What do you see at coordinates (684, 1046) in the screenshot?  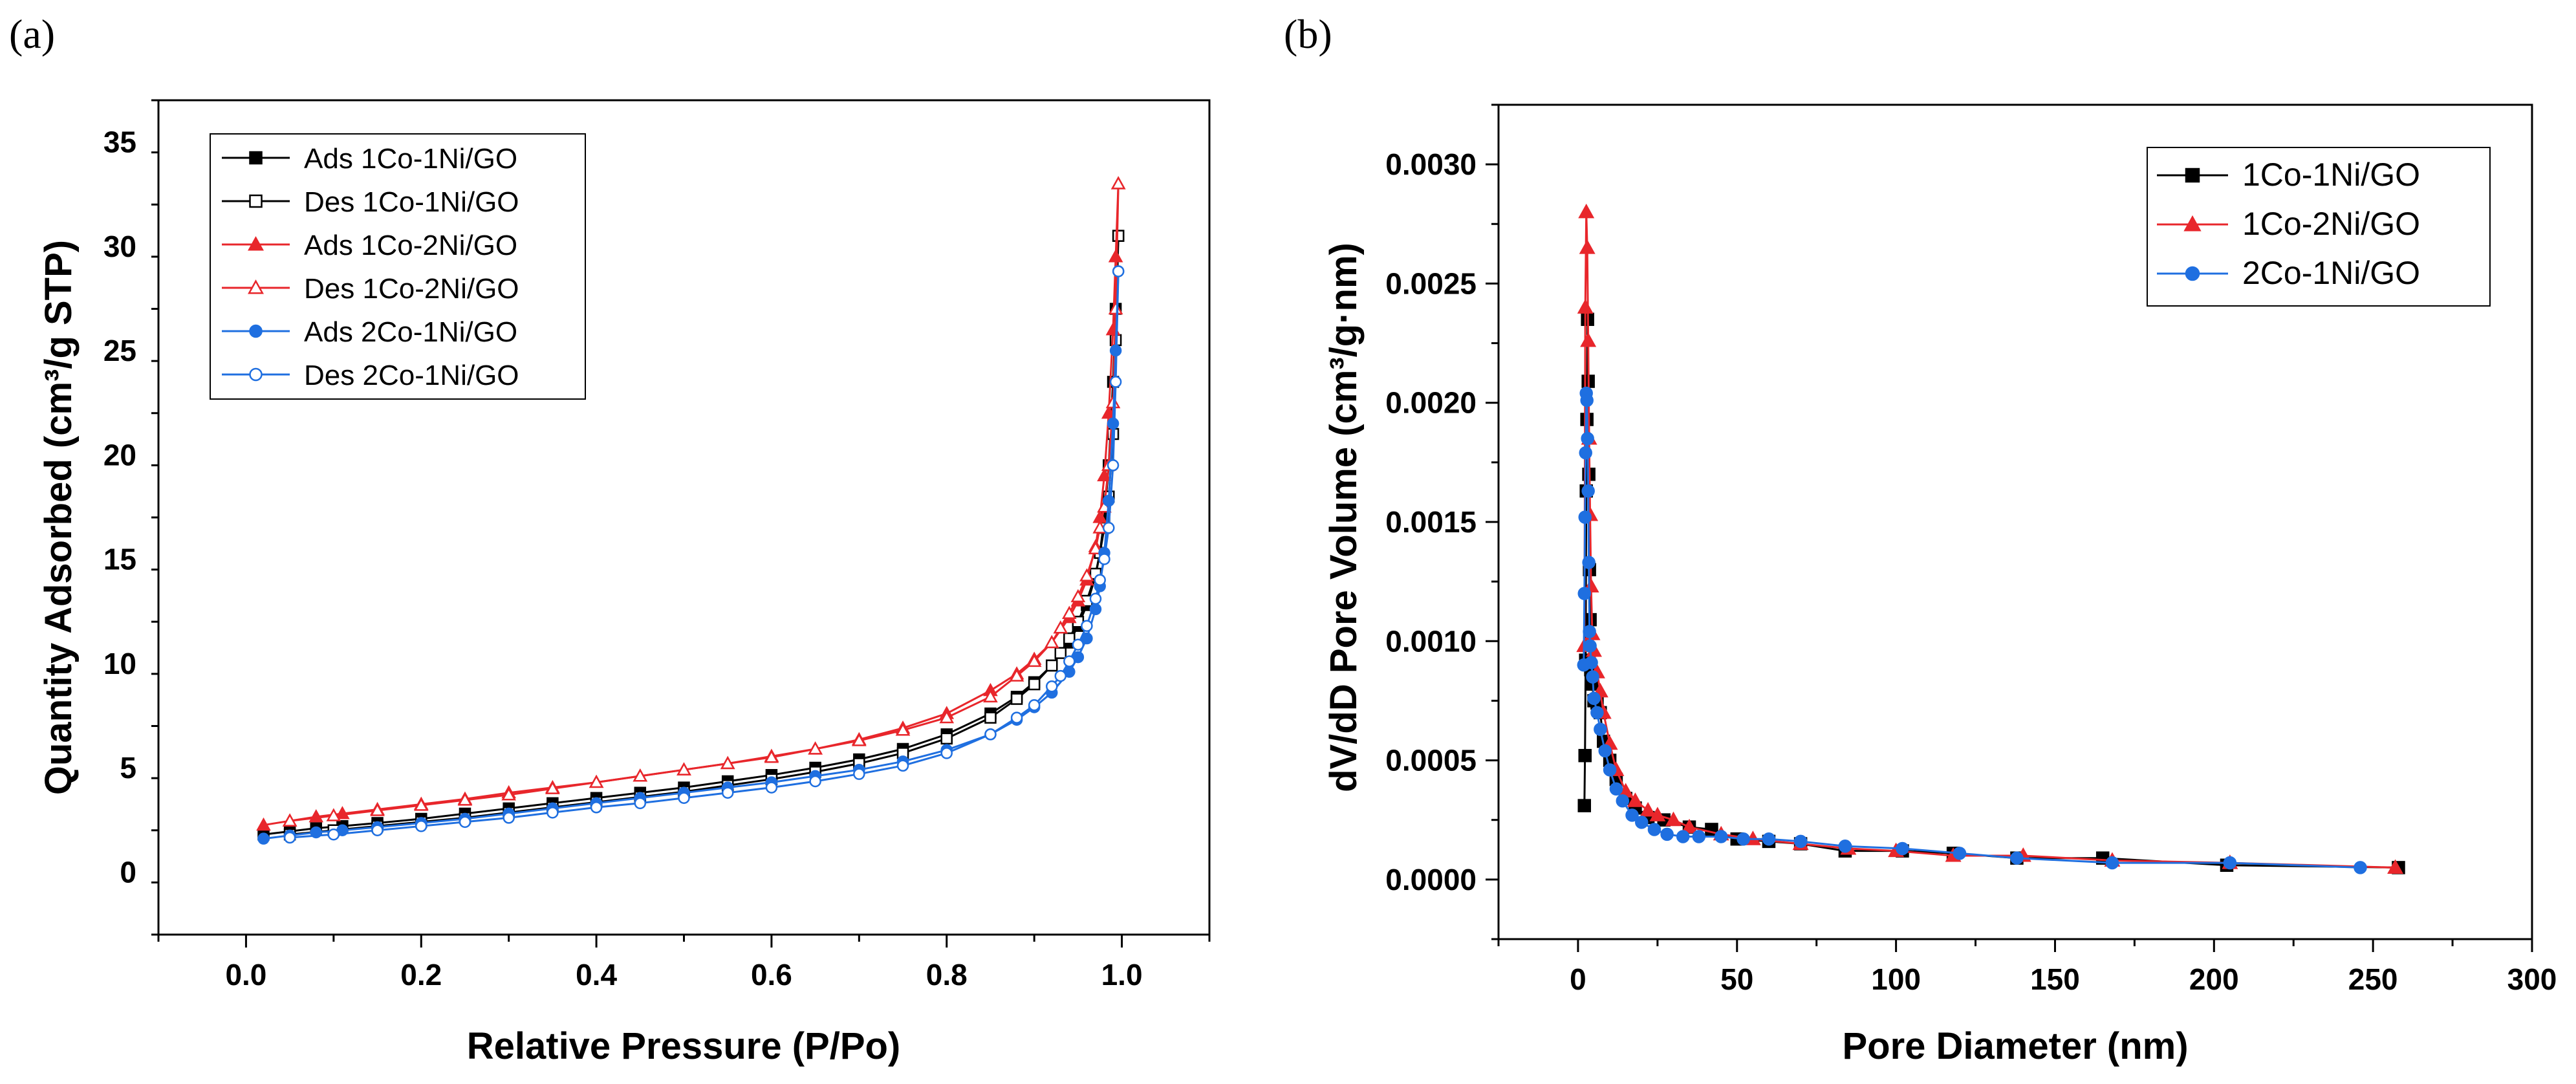 I see `panel-a-x-axis-title: Relative Pressure (P/Po)` at bounding box center [684, 1046].